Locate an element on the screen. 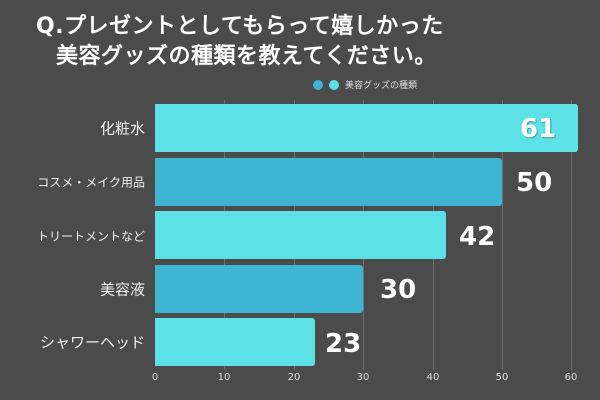  legend-dot-light-icon is located at coordinates (334, 84).